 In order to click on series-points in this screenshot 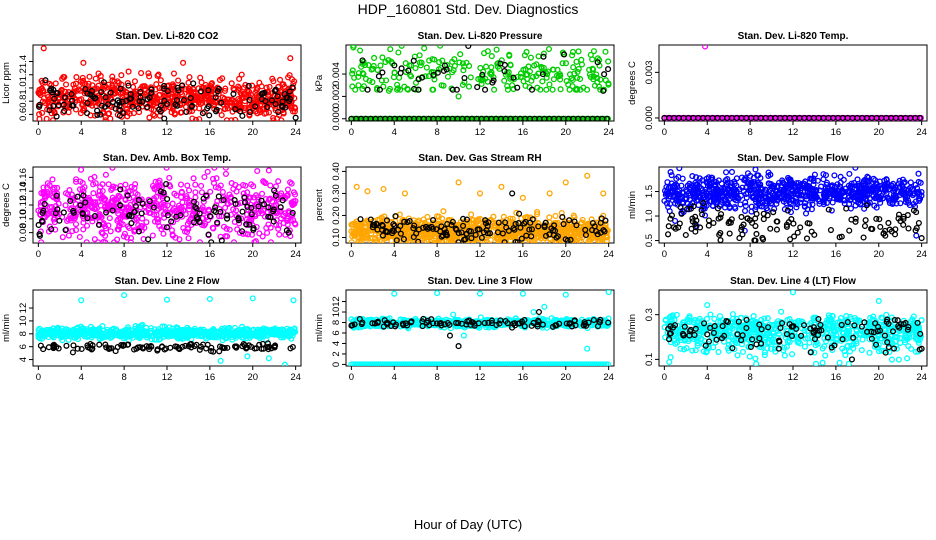, I will do `click(793, 83)`.